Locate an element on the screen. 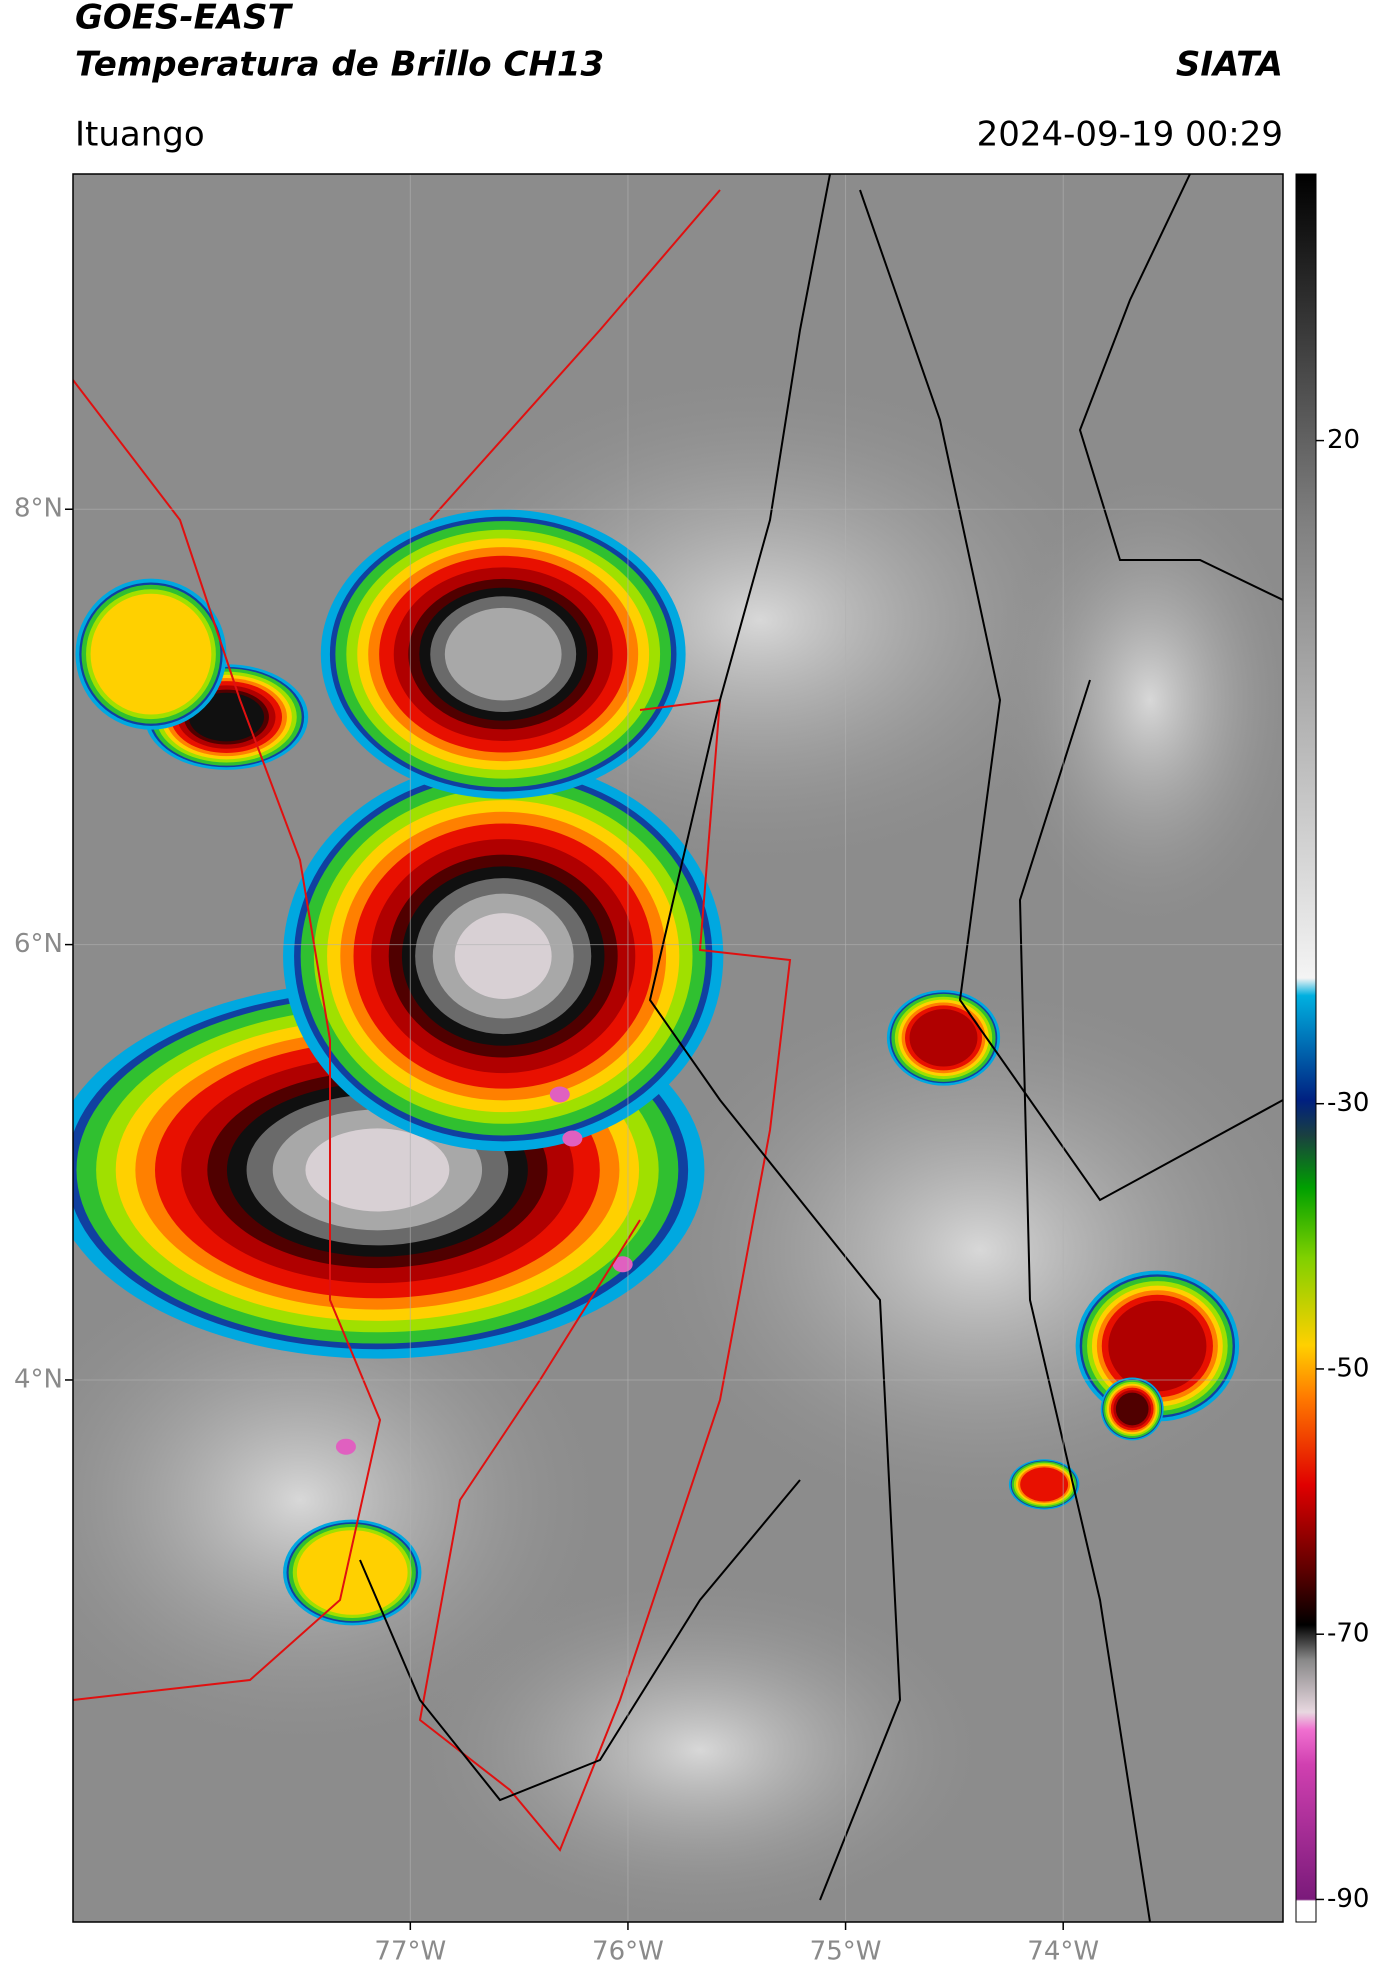 The image size is (1384, 1985). agency: SIATA is located at coordinates (1229, 65).